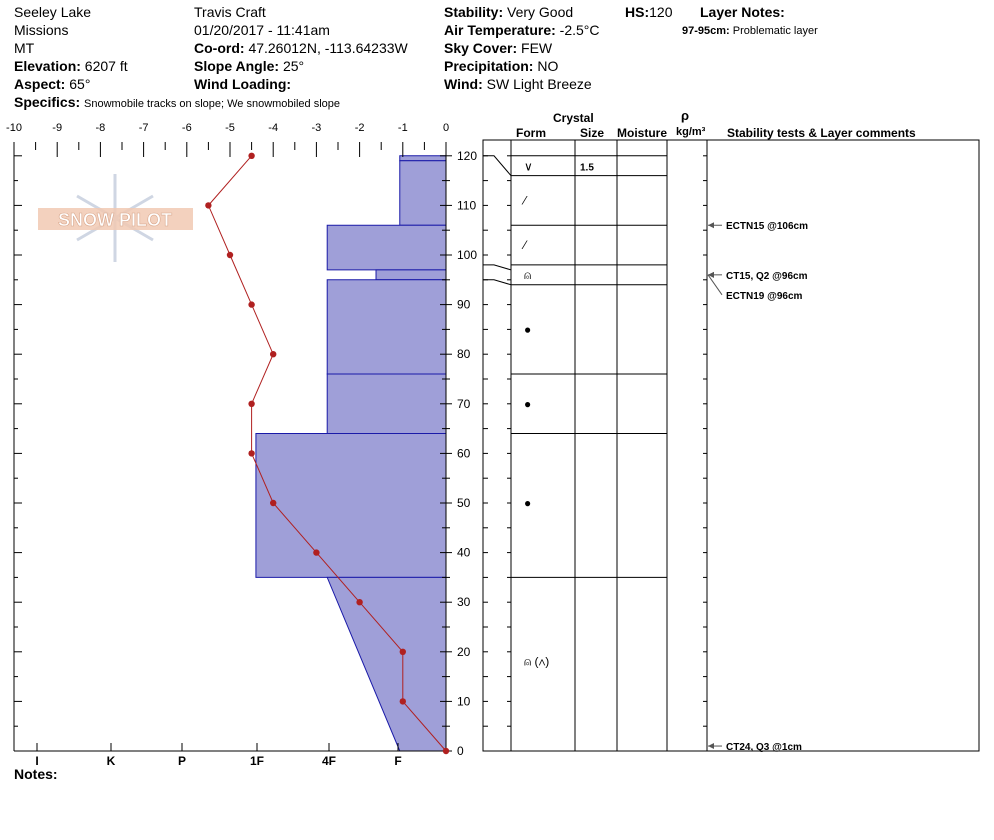 This screenshot has height=840, width=994. I want to click on temp-tick-label: -8, so click(101, 128).